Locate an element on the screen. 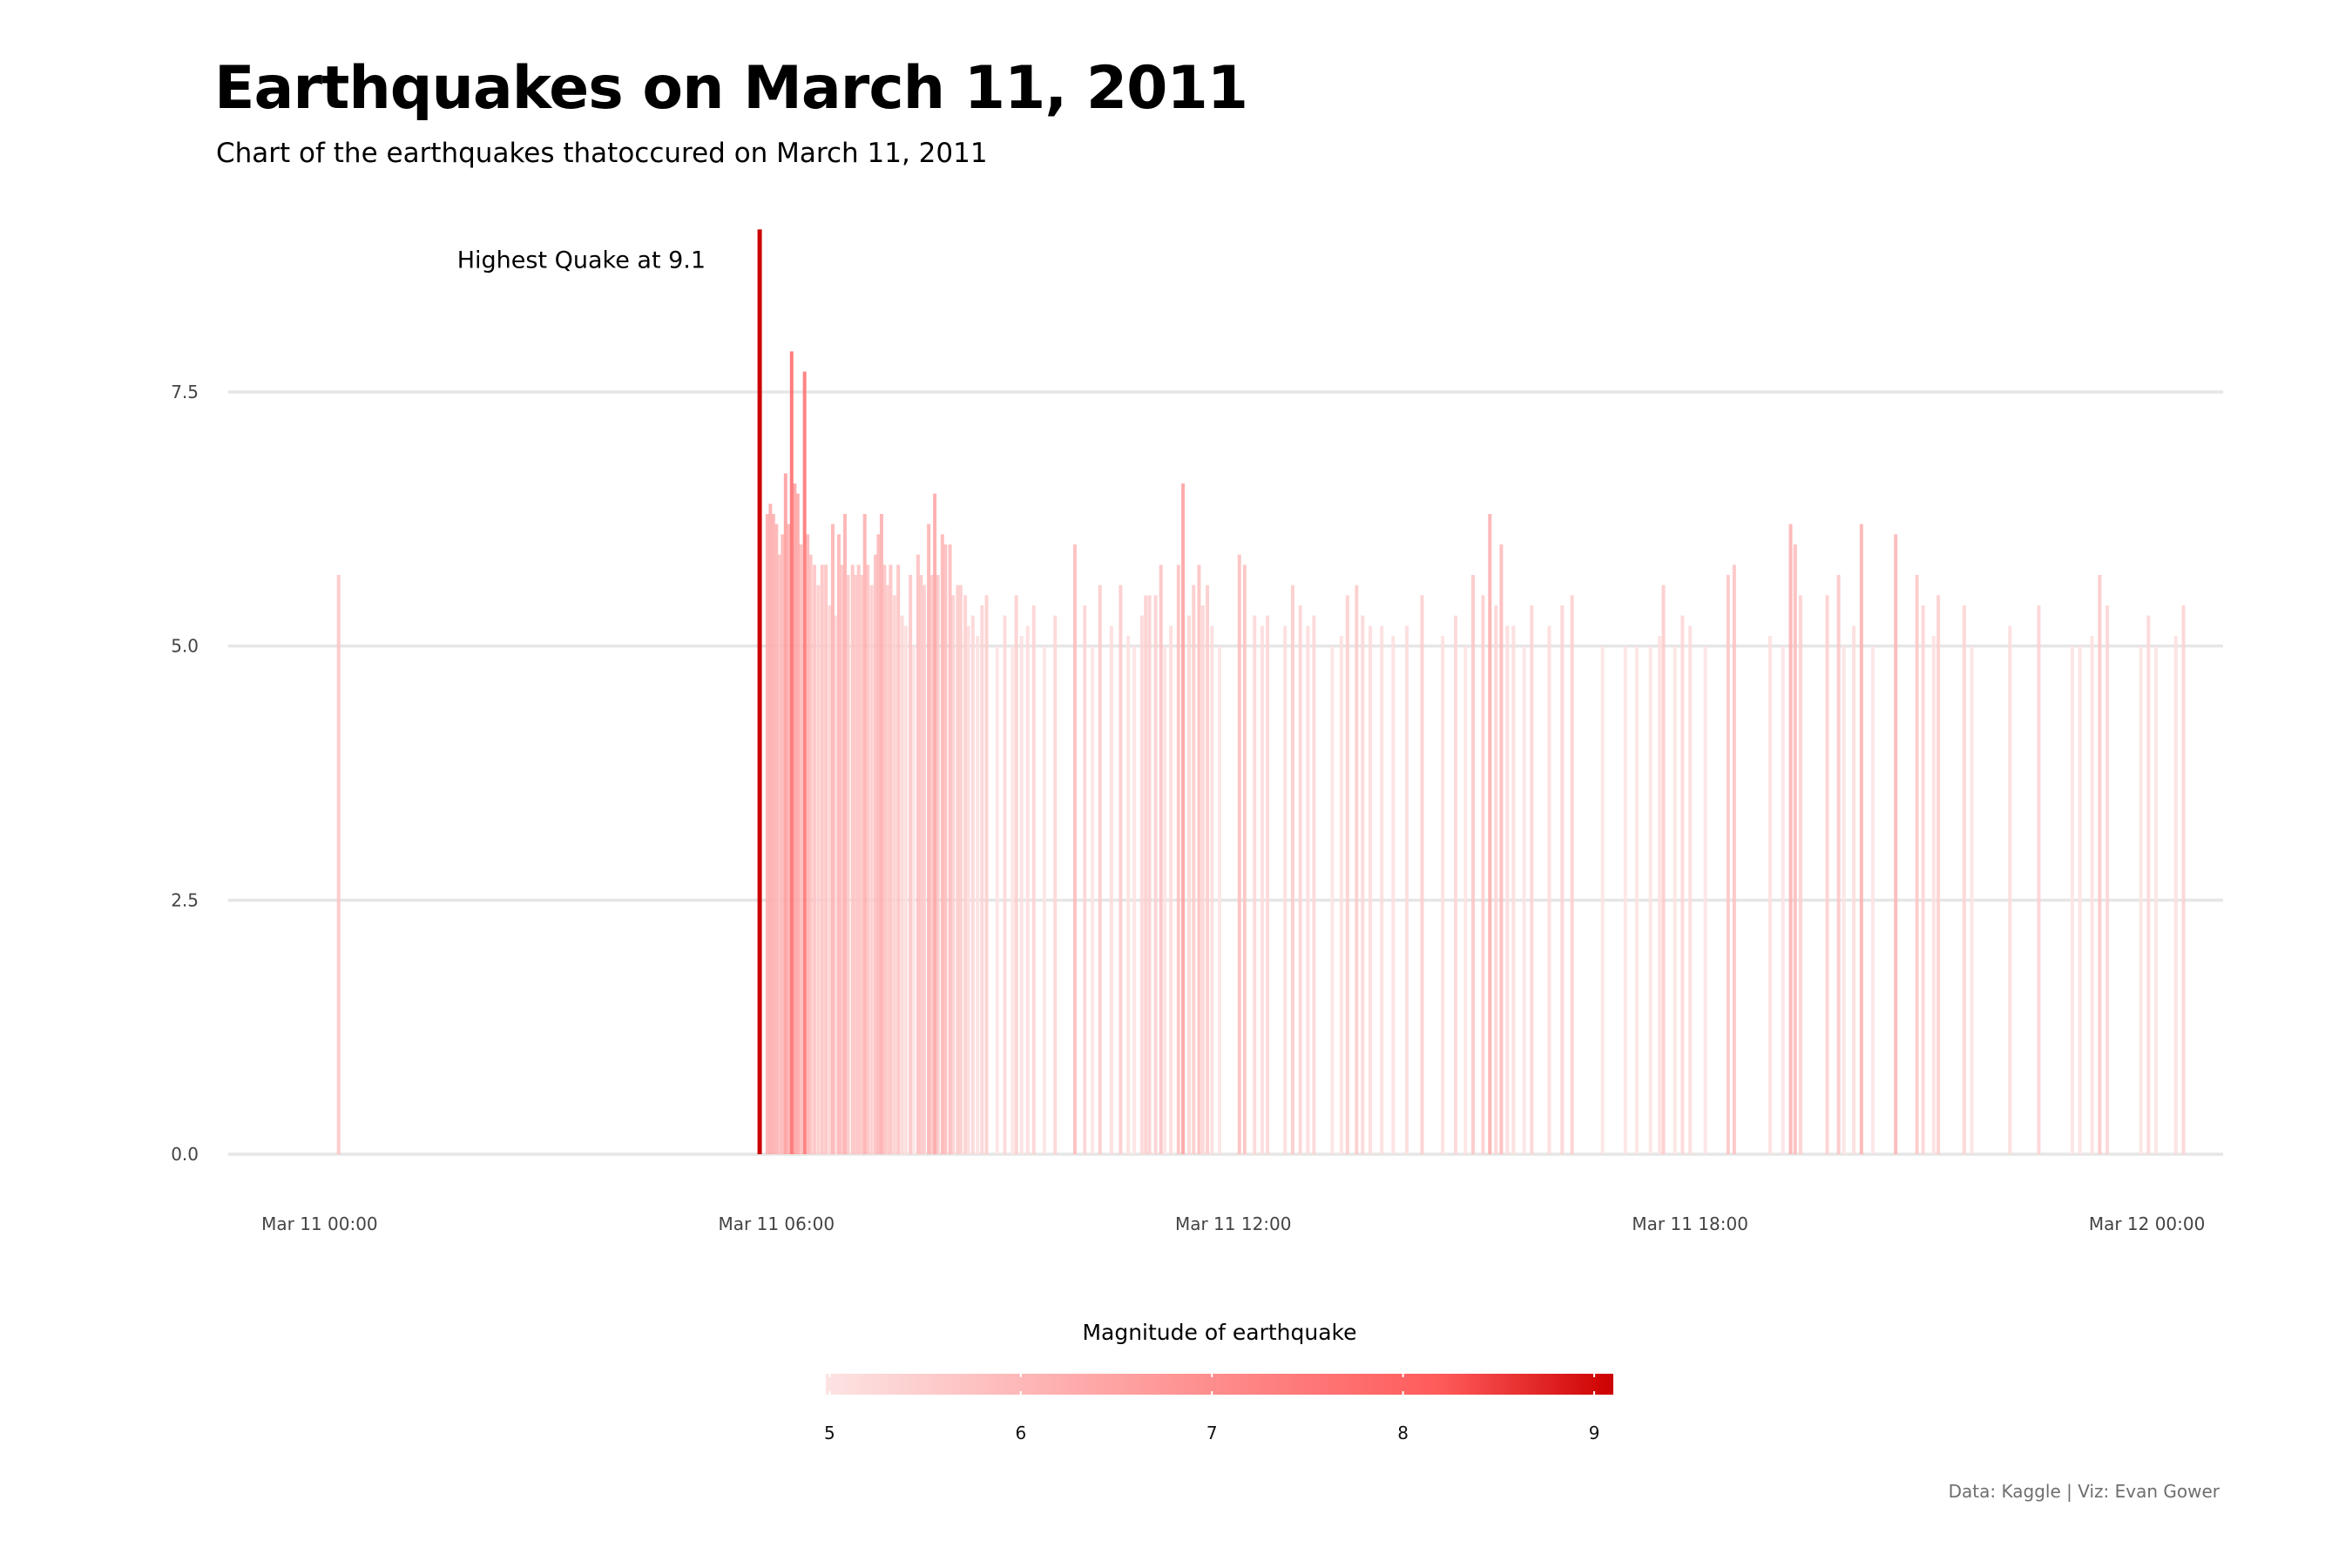  x-tick-label: Mar 11 12:00 is located at coordinates (1233, 1223).